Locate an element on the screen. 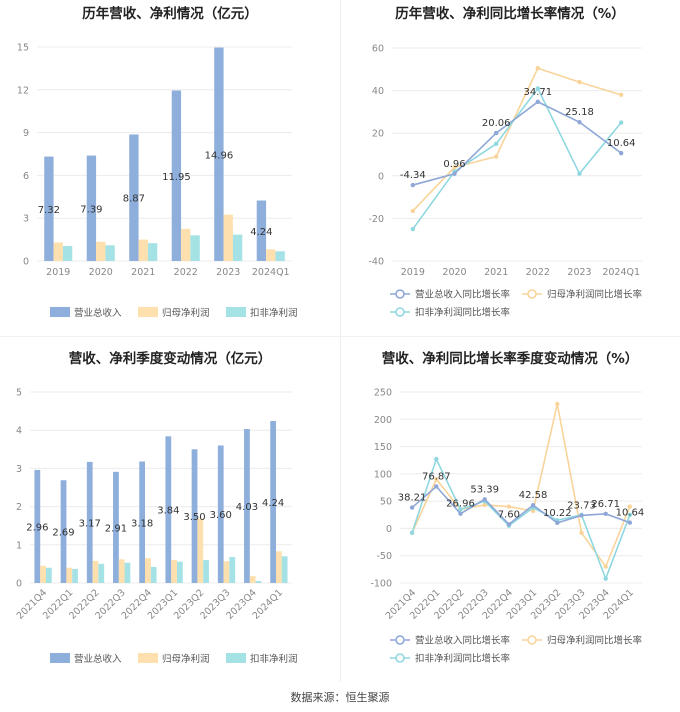  data-label: 76.87 is located at coordinates (436, 476).